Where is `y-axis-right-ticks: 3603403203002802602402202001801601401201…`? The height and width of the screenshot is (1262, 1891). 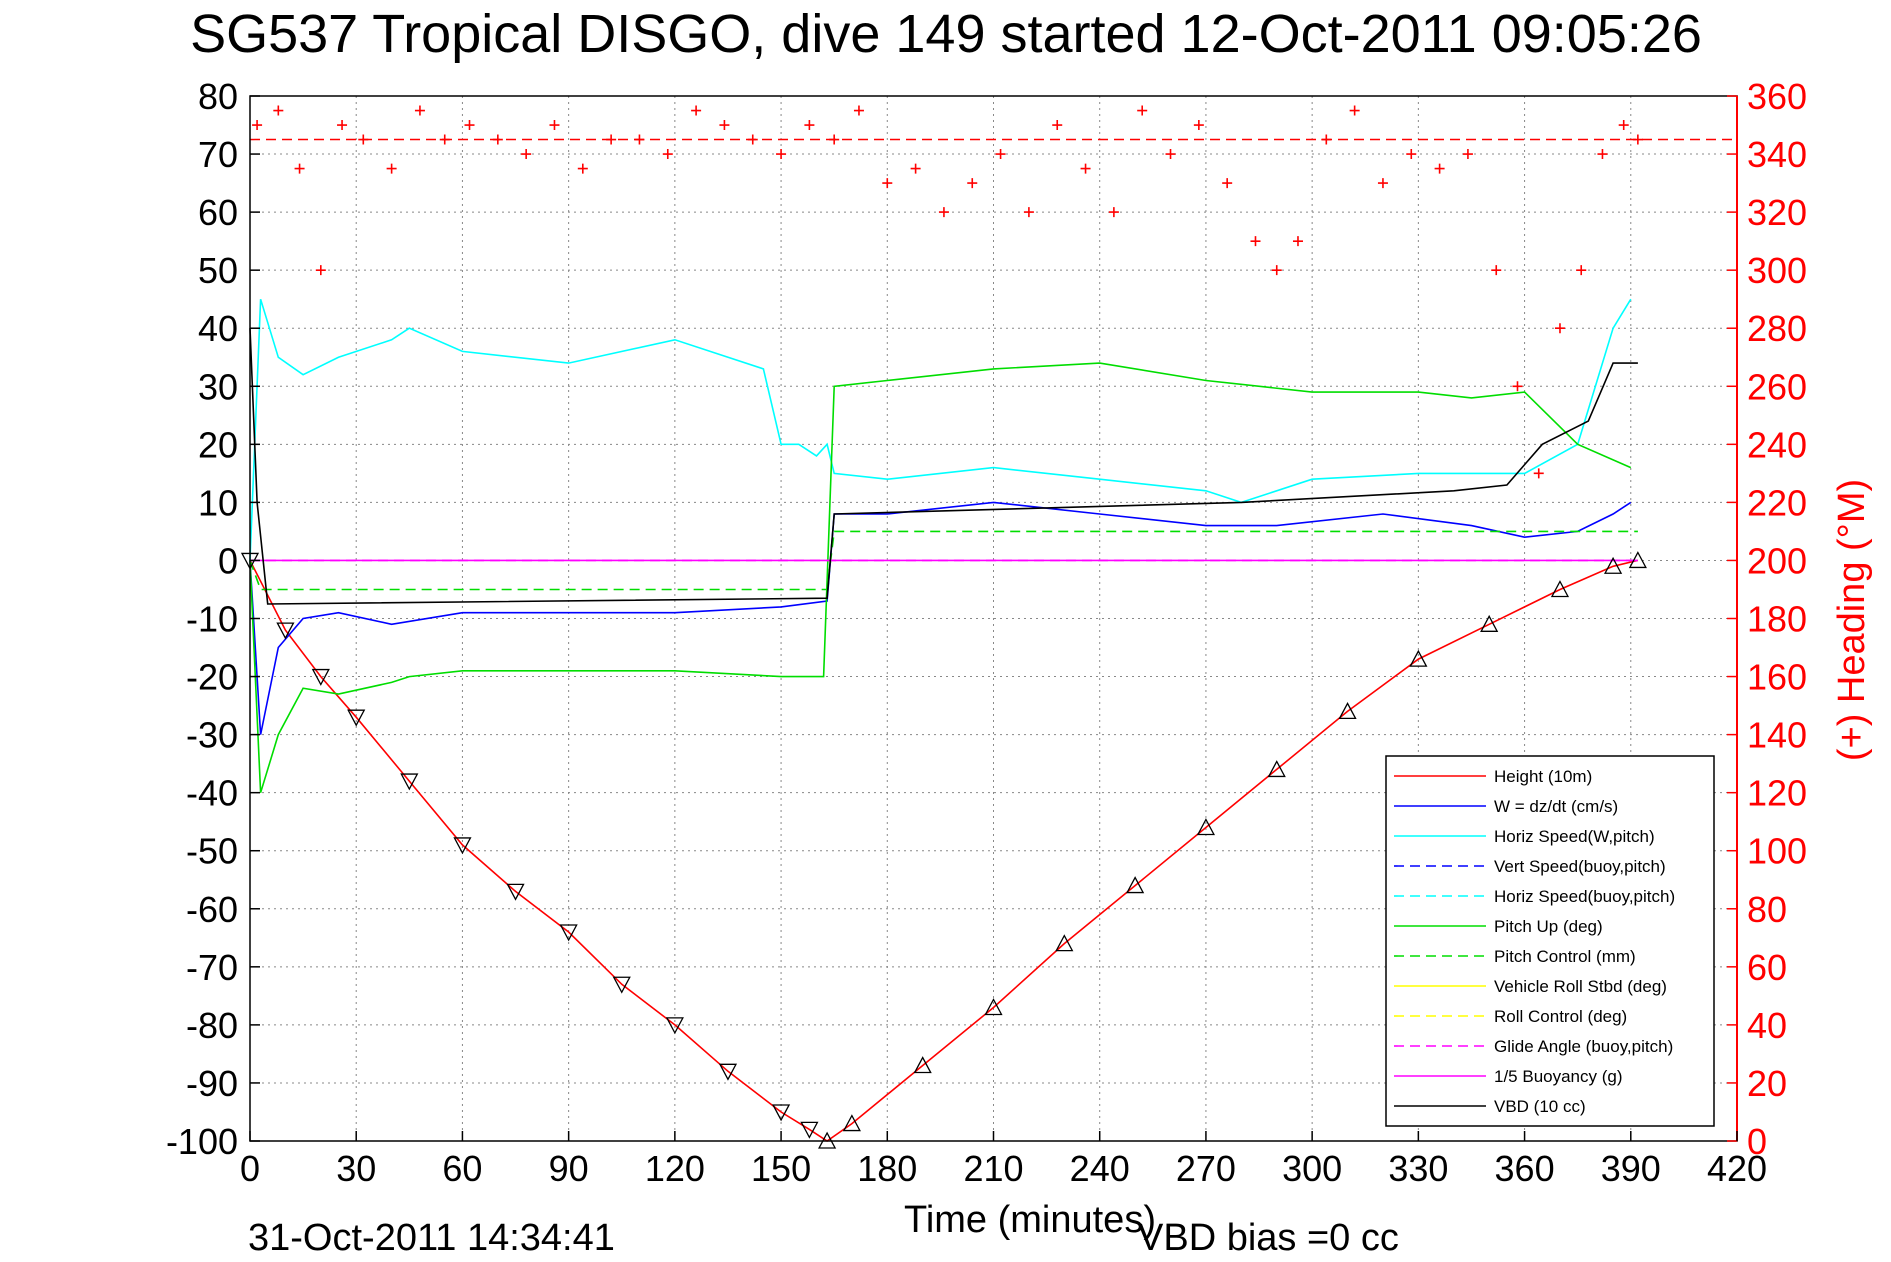 y-axis-right-ticks: 3603403203002802602402202001801601401201… is located at coordinates (1767, 619).